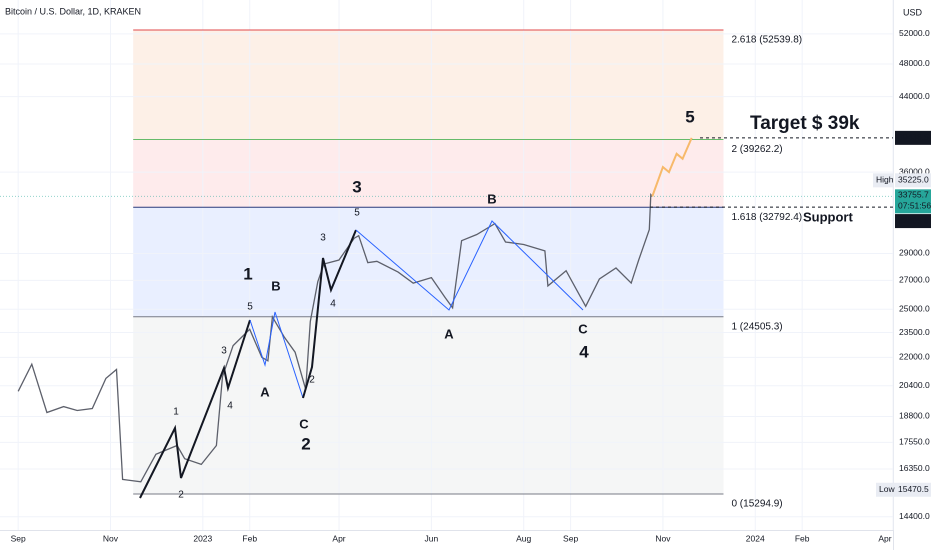 The height and width of the screenshot is (550, 932). I want to click on y-tick-label: 52000.0, so click(914, 33).